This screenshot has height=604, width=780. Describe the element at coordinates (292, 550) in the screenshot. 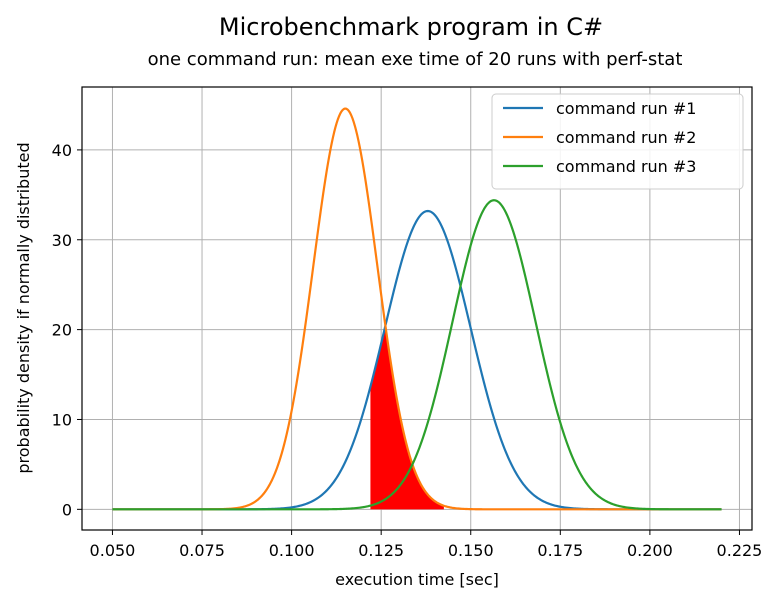

I see `x-tick-label: 0.100` at that location.